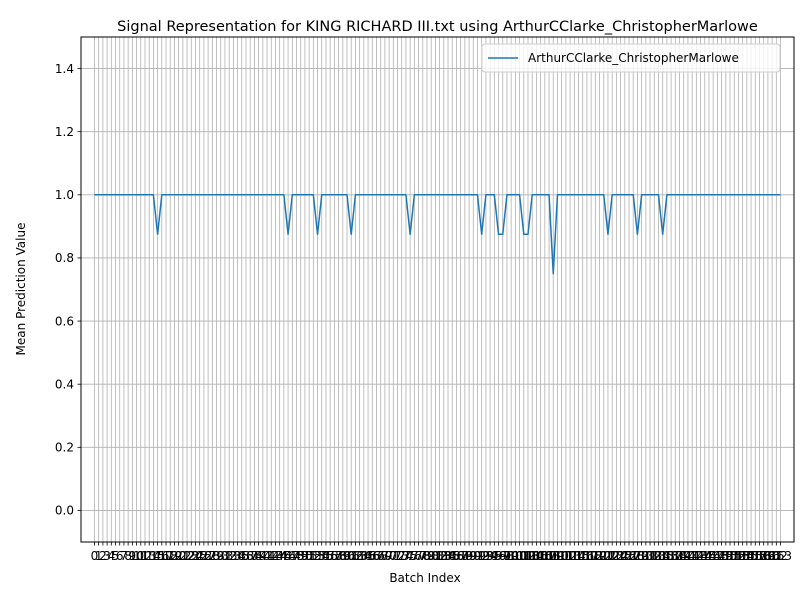  Describe the element at coordinates (321, 556) in the screenshot. I see `x-tick-label: 54` at that location.